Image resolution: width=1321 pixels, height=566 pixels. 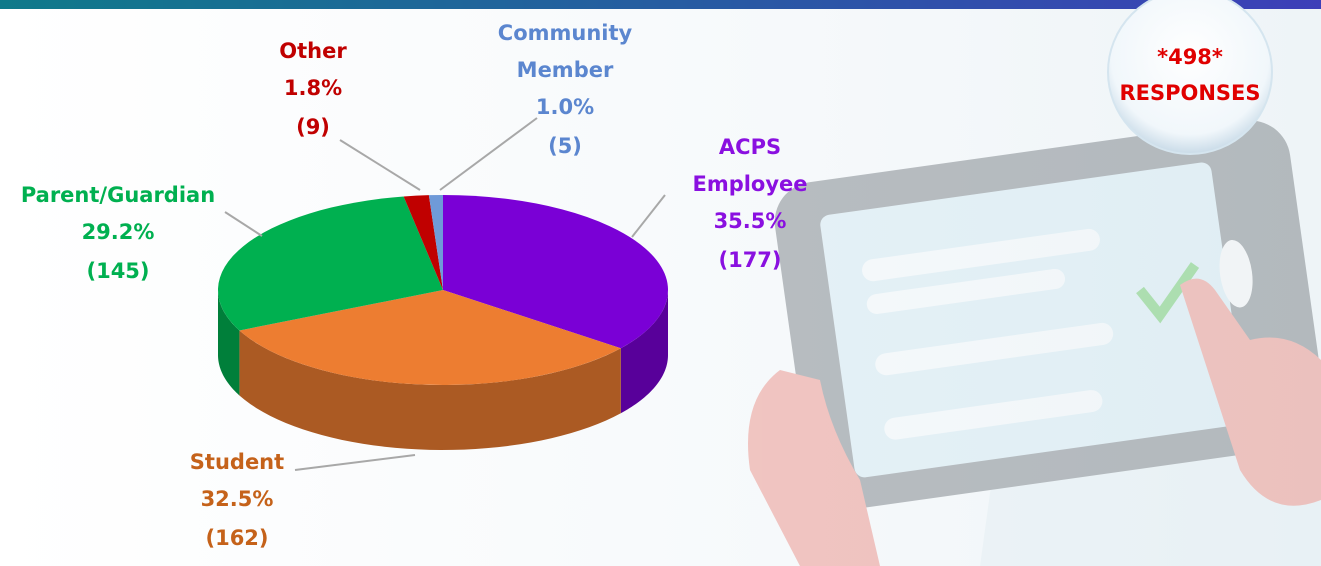 I want to click on response-bubble, so click(x=1190, y=77).